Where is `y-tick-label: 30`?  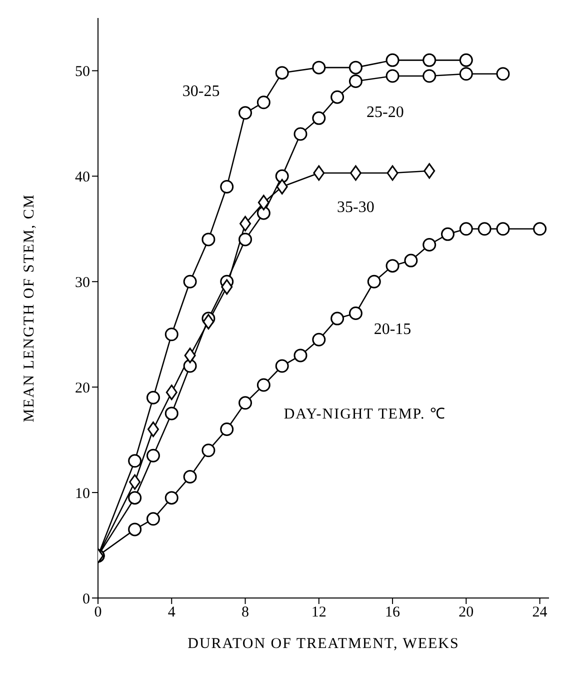 y-tick-label: 30 is located at coordinates (82, 282).